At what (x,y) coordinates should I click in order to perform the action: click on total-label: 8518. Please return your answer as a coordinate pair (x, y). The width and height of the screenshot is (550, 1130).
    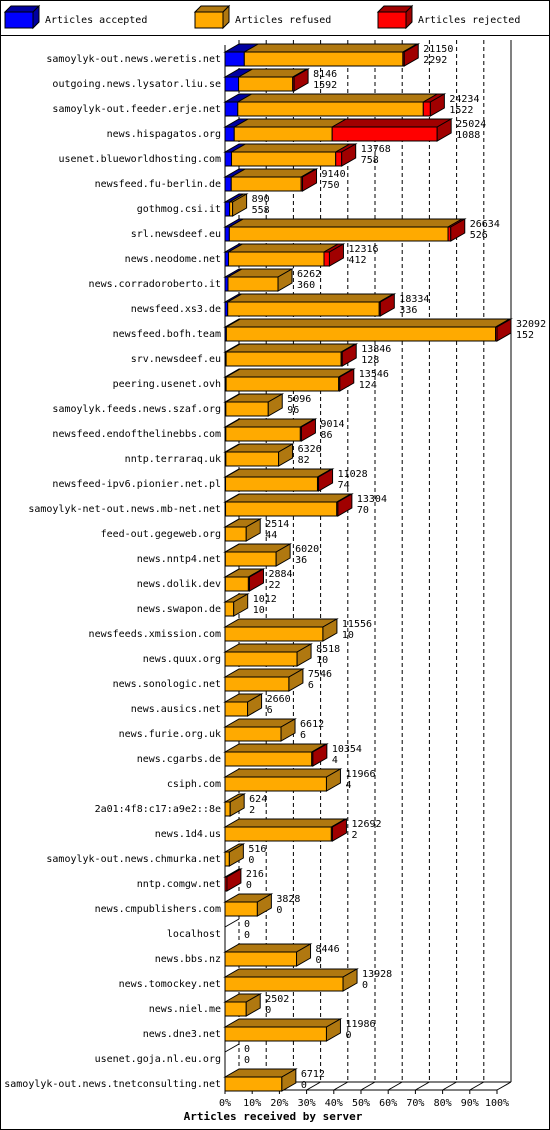
    Looking at the image, I should click on (328, 649).